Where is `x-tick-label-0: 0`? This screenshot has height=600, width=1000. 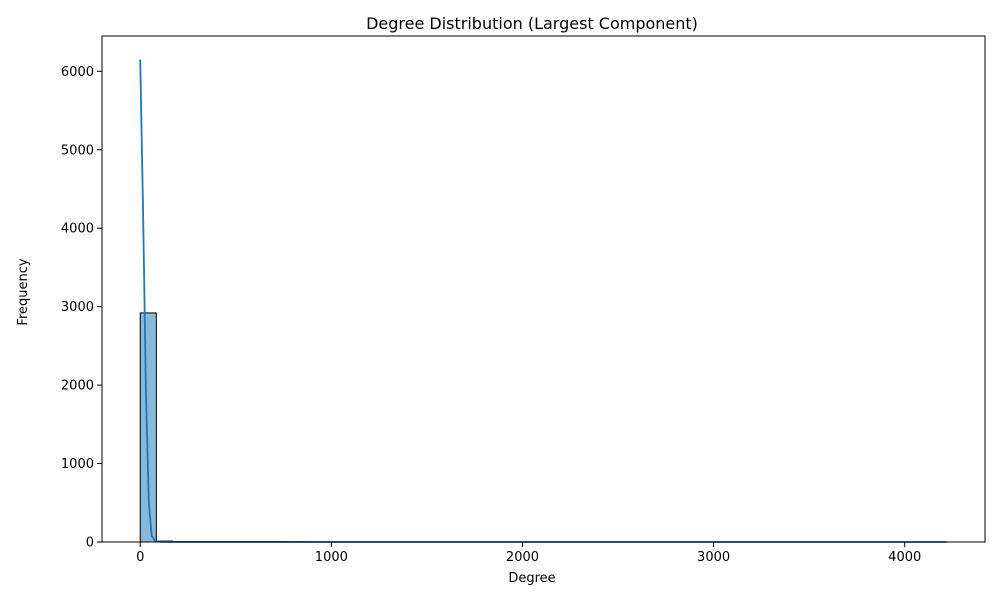 x-tick-label-0: 0 is located at coordinates (140, 557).